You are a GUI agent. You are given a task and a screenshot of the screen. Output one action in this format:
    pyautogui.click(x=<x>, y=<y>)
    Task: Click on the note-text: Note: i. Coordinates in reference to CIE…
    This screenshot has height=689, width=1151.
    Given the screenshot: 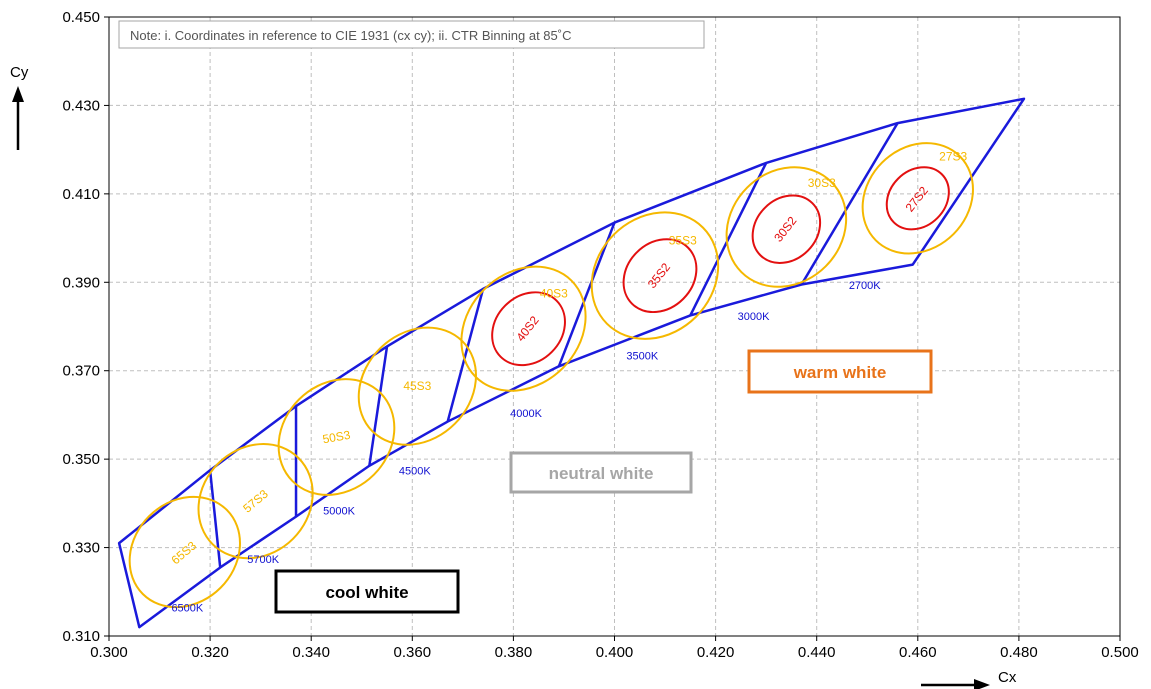 What is the action you would take?
    pyautogui.click(x=350, y=35)
    